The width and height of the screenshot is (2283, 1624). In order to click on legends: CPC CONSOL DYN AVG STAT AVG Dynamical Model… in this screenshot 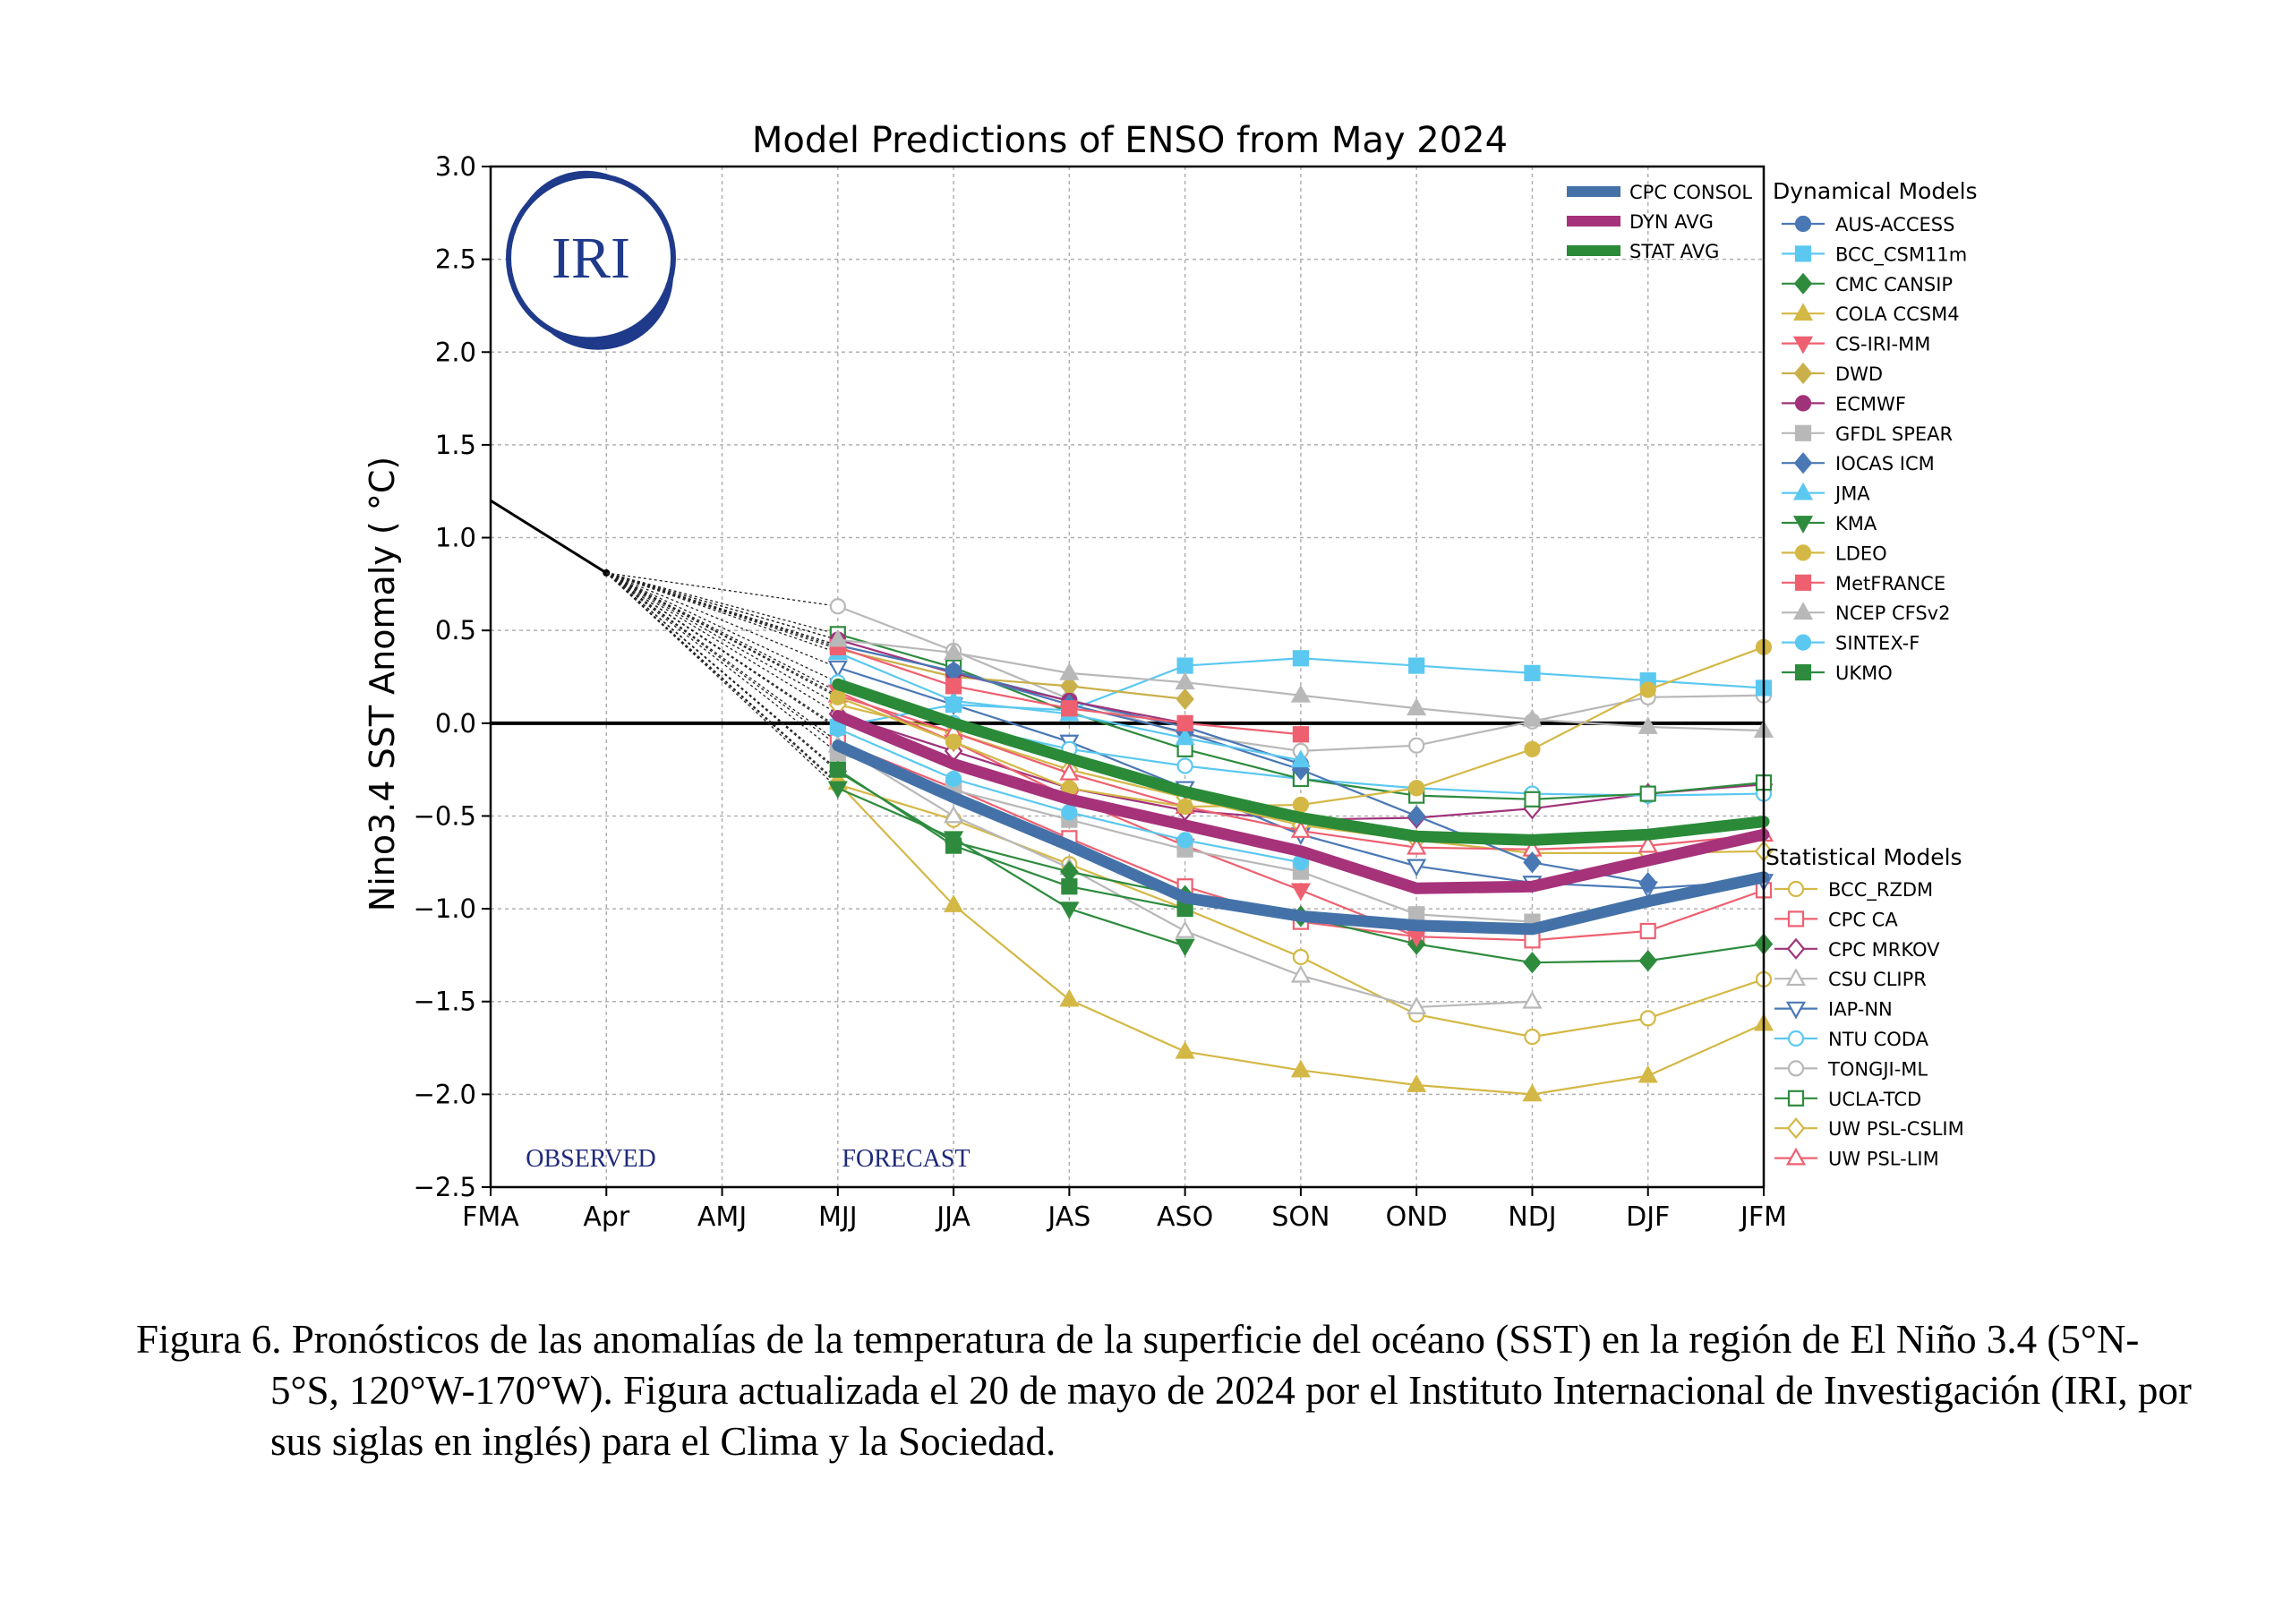, I will do `click(1772, 674)`.